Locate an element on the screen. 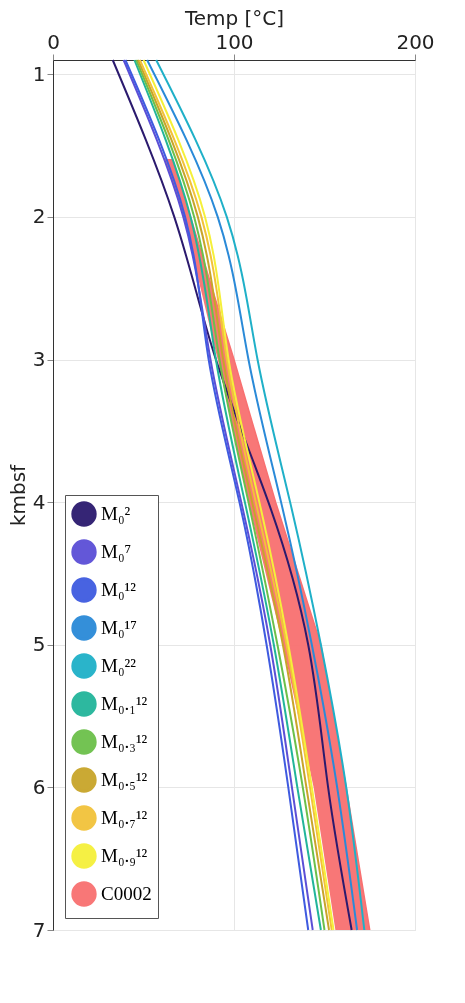 The width and height of the screenshot is (465, 1003). y-tick-label: 2 is located at coordinates (39, 216).